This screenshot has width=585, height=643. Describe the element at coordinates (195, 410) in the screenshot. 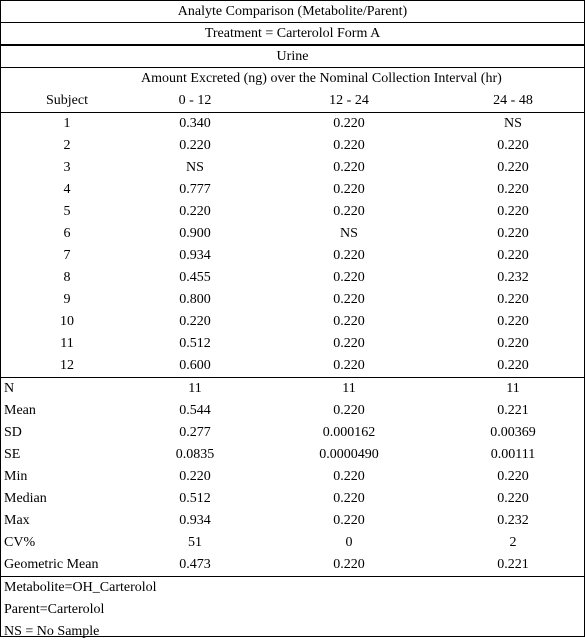

I see `stat-value-0-12: 0.544` at that location.